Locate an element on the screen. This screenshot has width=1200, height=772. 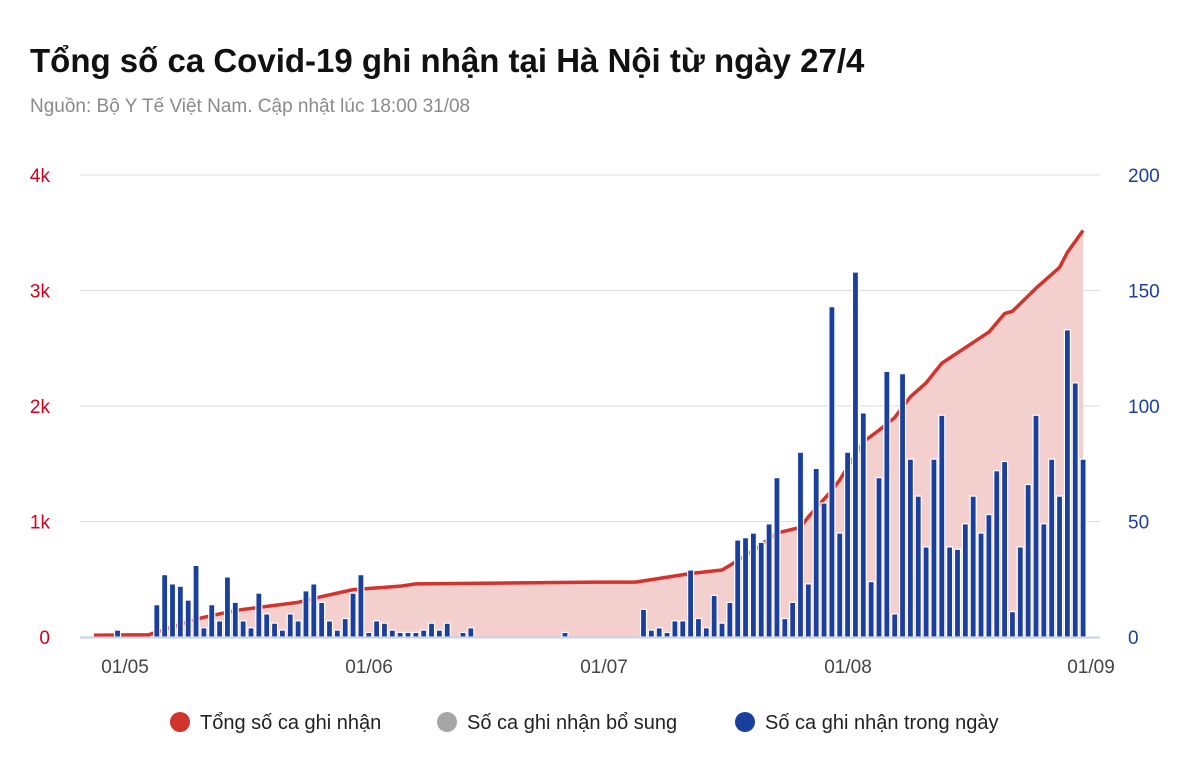
y-left-tick-label: 1k is located at coordinates (40, 523).